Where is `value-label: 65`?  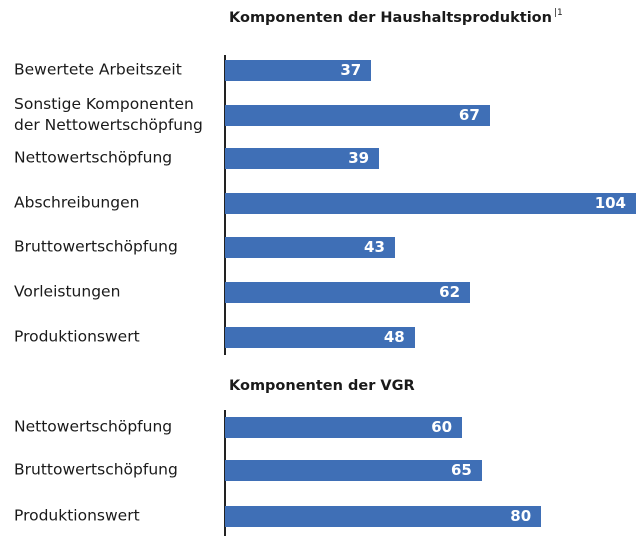
value-label: 65 is located at coordinates (461, 469).